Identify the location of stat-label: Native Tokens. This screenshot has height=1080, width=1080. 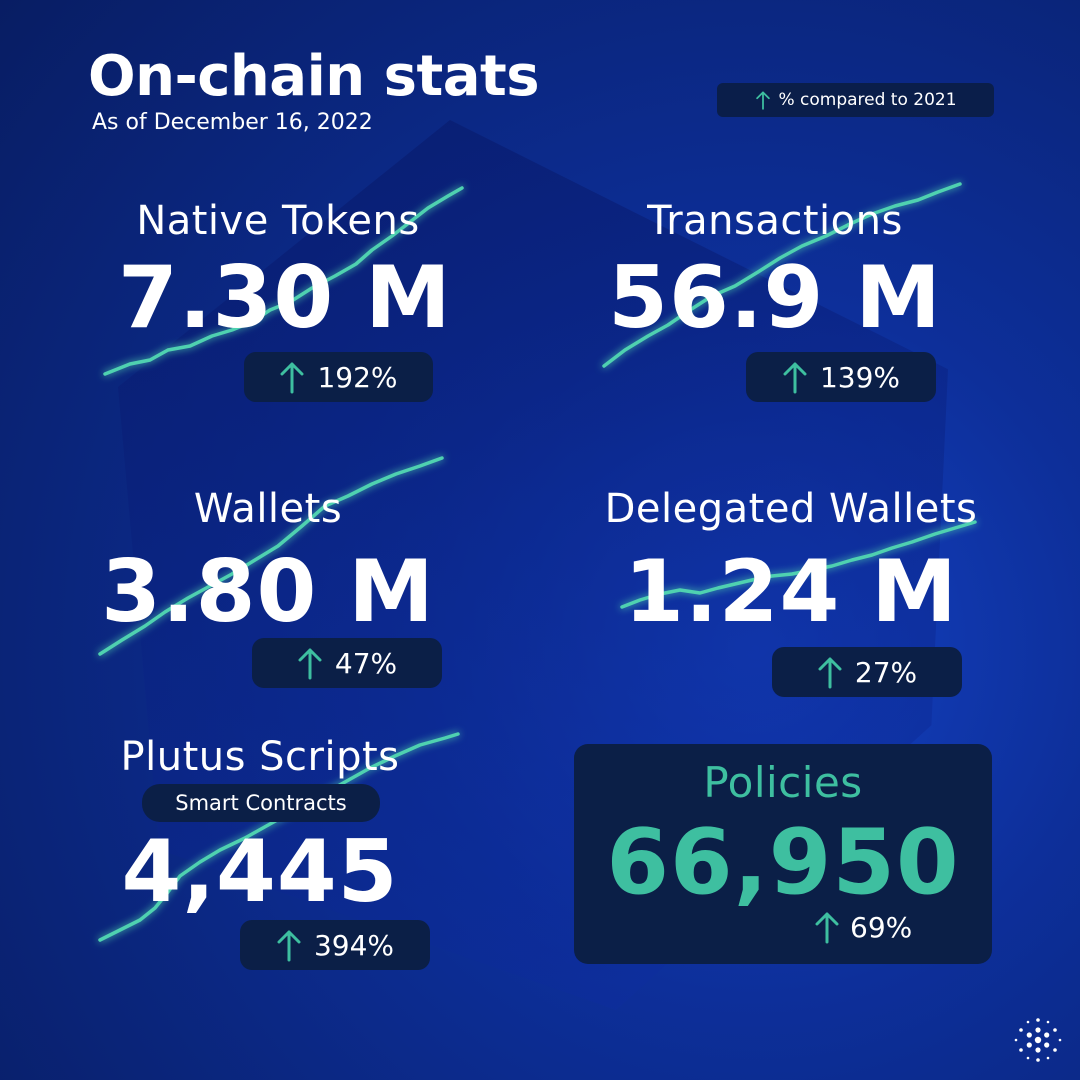
(278, 221).